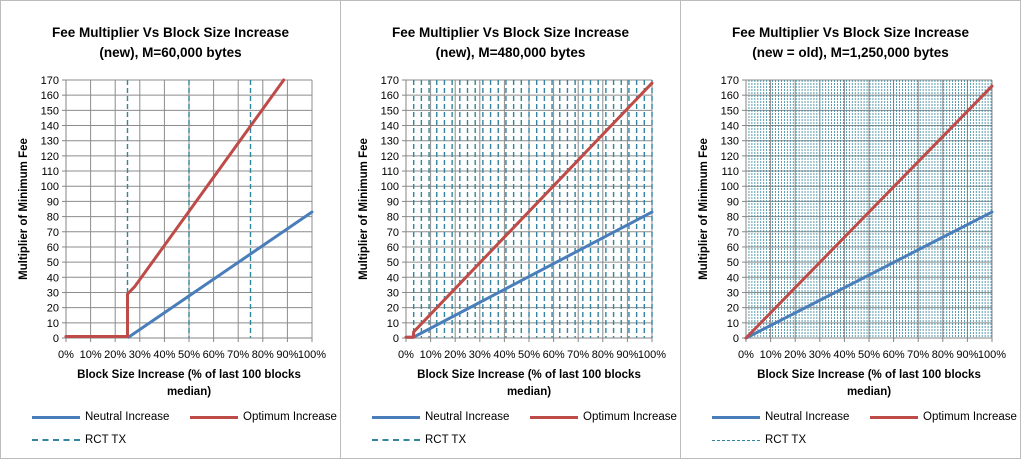  I want to click on y-tick-label: 80, so click(393, 218).